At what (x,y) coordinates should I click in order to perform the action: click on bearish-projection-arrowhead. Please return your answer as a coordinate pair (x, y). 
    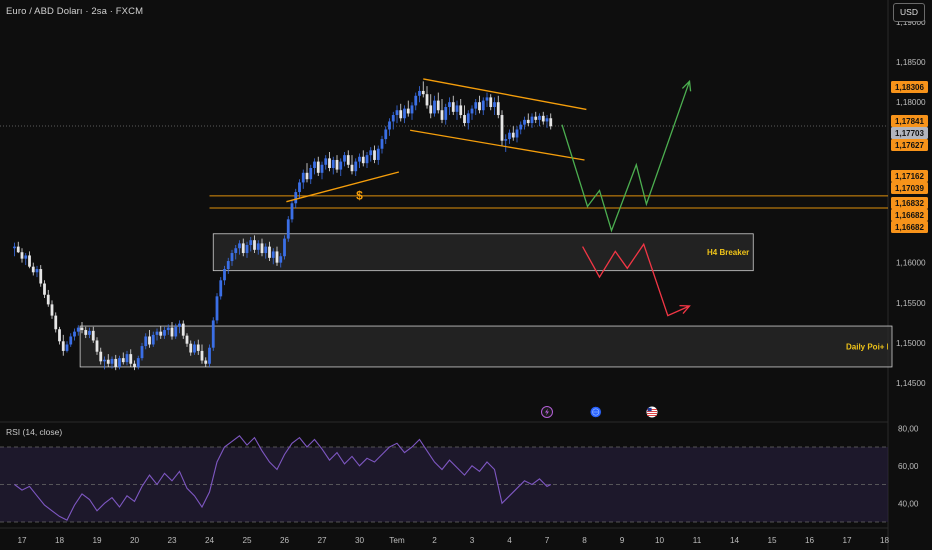
    Looking at the image, I should click on (685, 309).